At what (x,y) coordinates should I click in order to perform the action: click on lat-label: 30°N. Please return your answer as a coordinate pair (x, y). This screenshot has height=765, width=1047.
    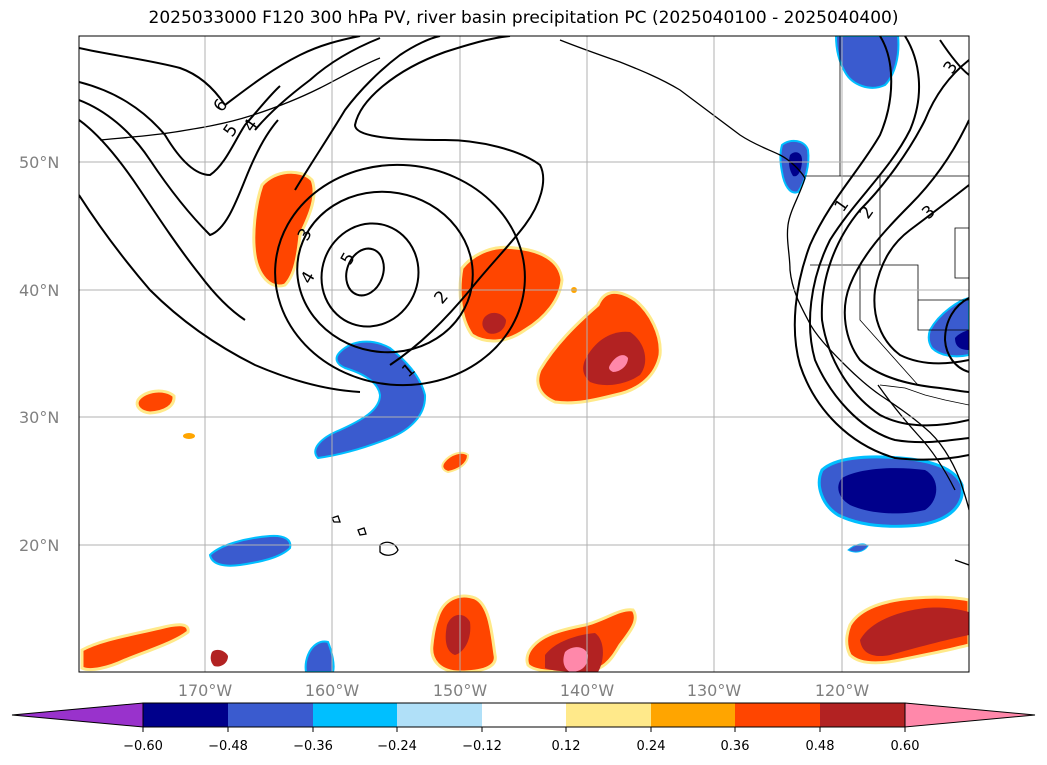
    Looking at the image, I should click on (39, 417).